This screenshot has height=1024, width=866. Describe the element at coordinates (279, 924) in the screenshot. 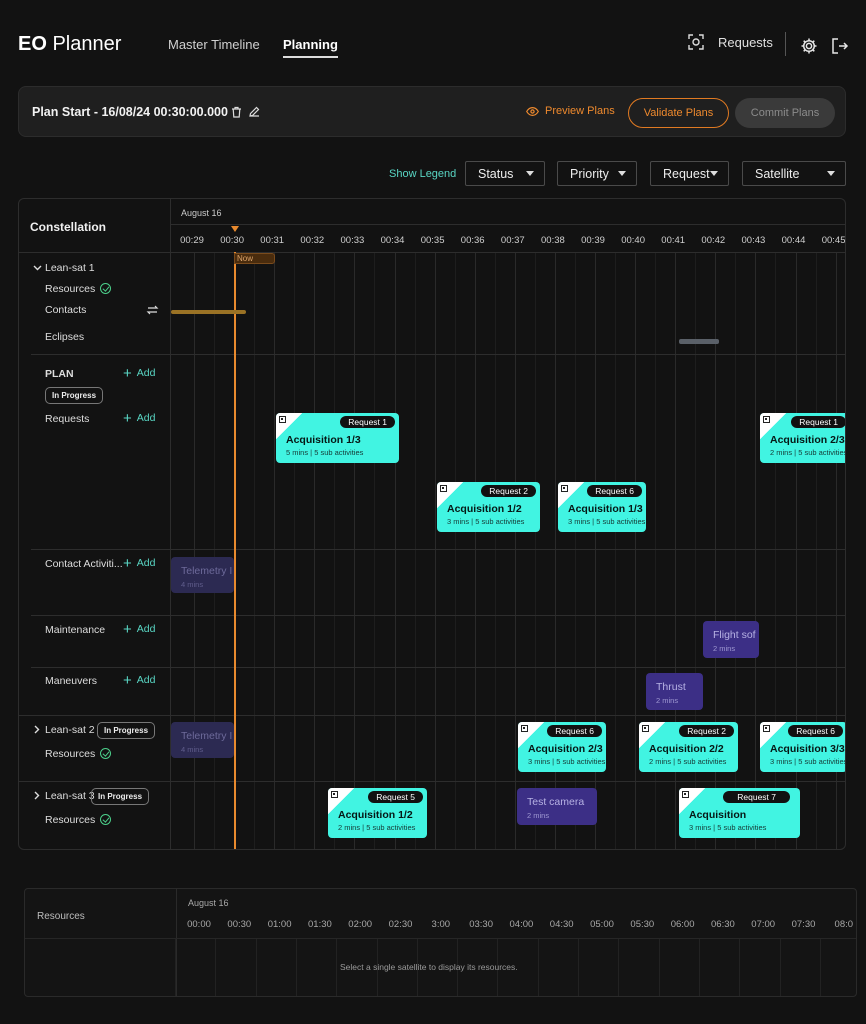

I see `resource-time-tick: 01:00` at that location.